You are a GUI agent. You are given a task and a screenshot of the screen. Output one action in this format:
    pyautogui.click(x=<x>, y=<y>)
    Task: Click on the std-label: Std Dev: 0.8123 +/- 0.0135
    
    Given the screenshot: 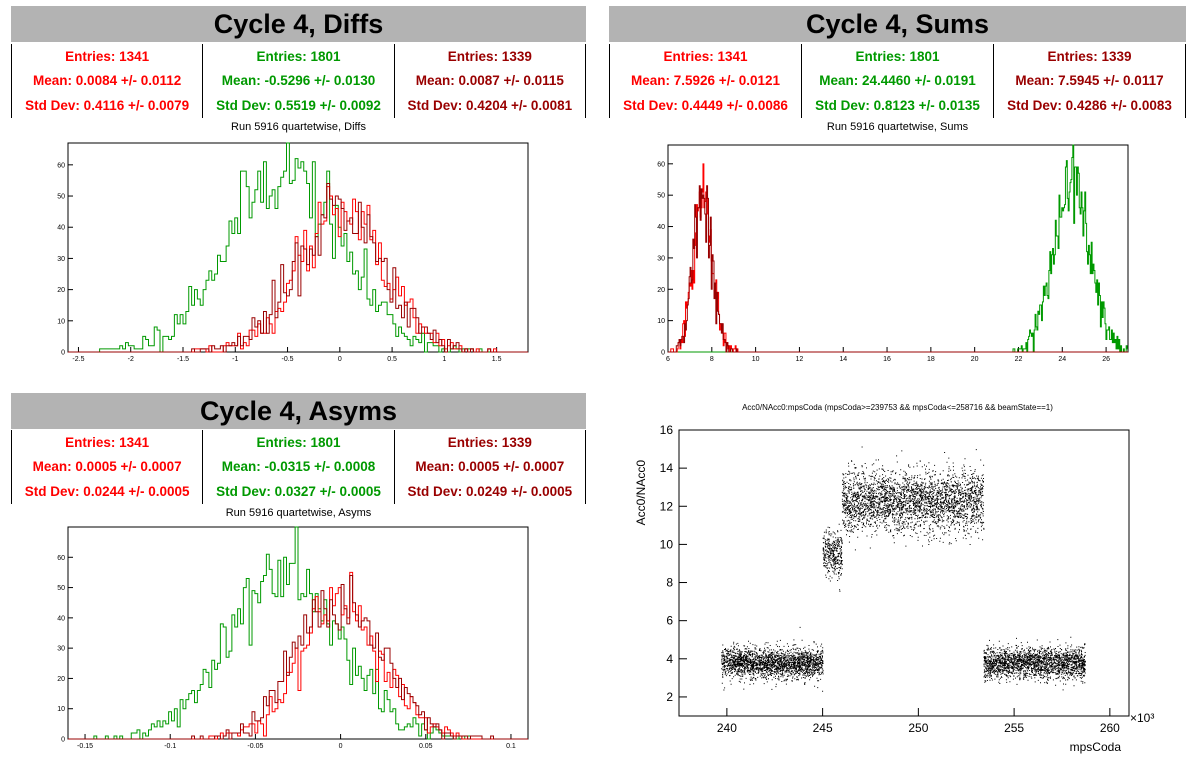 What is the action you would take?
    pyautogui.click(x=897, y=106)
    